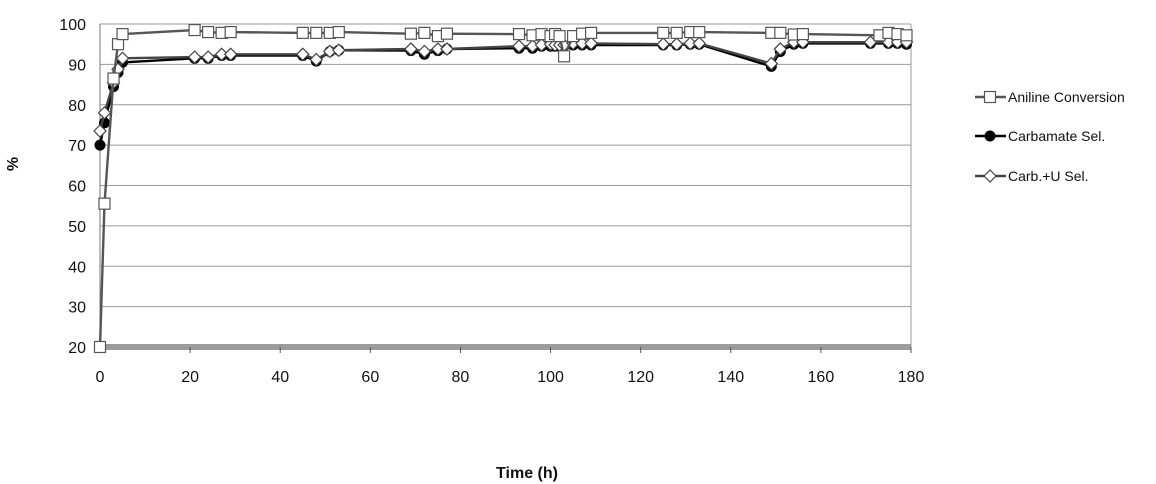  I want to click on legend-label: Carbamate Sel., so click(1056, 136).